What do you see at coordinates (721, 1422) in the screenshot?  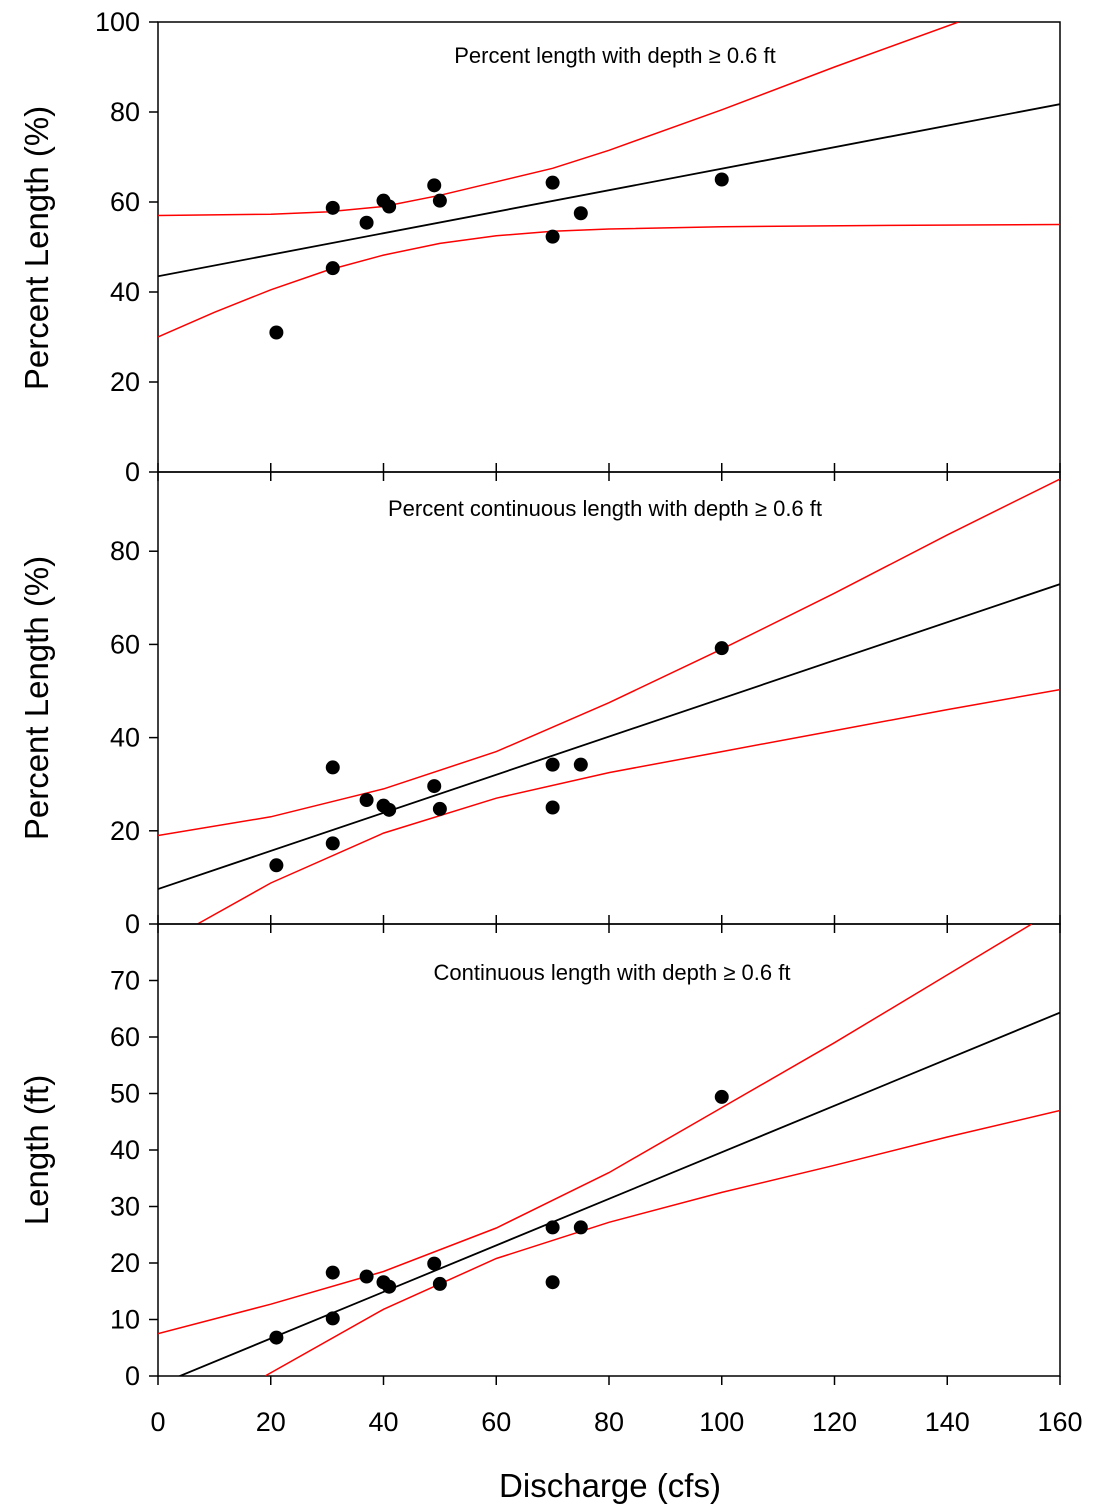 I see `x-tick-label: 100` at bounding box center [721, 1422].